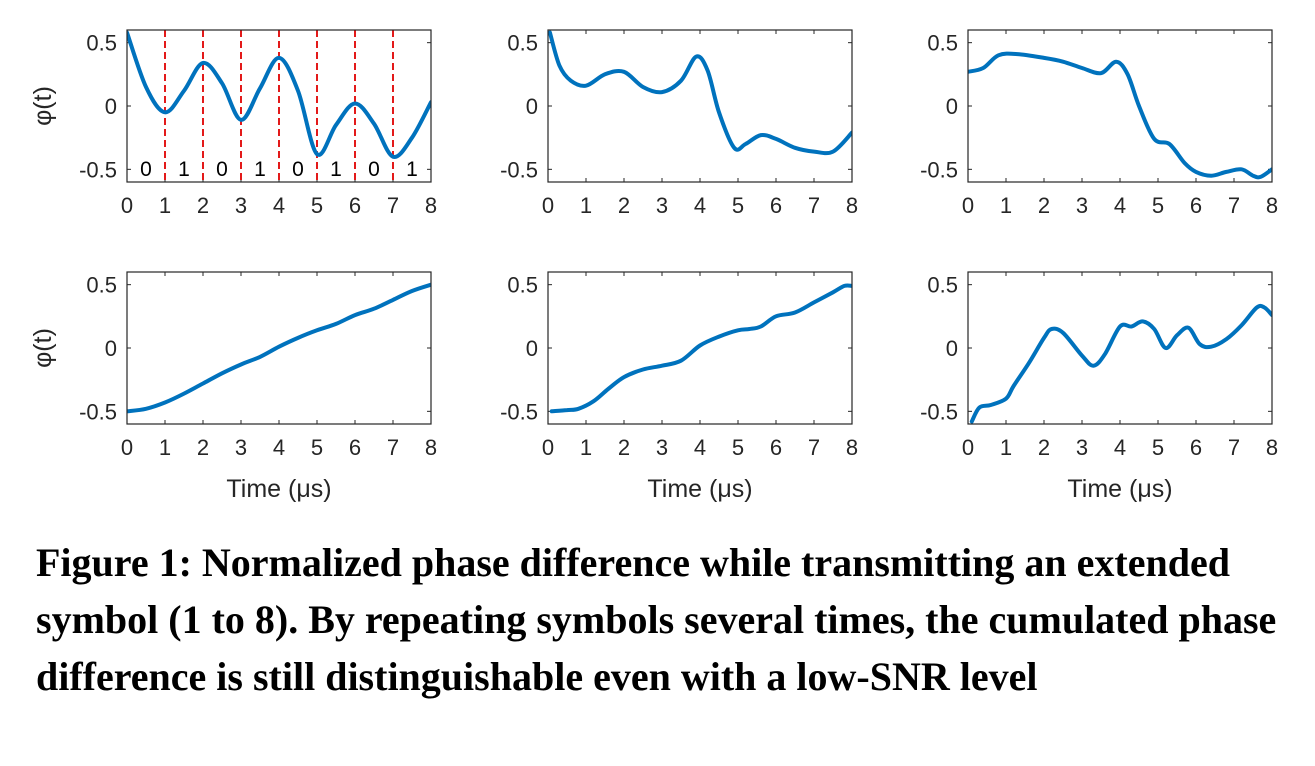 The height and width of the screenshot is (766, 1315). I want to click on subplot-4: 0.50-0.50 1 2 3 4 5 6 7 8φ(t)Time (μs), so click(233, 387).